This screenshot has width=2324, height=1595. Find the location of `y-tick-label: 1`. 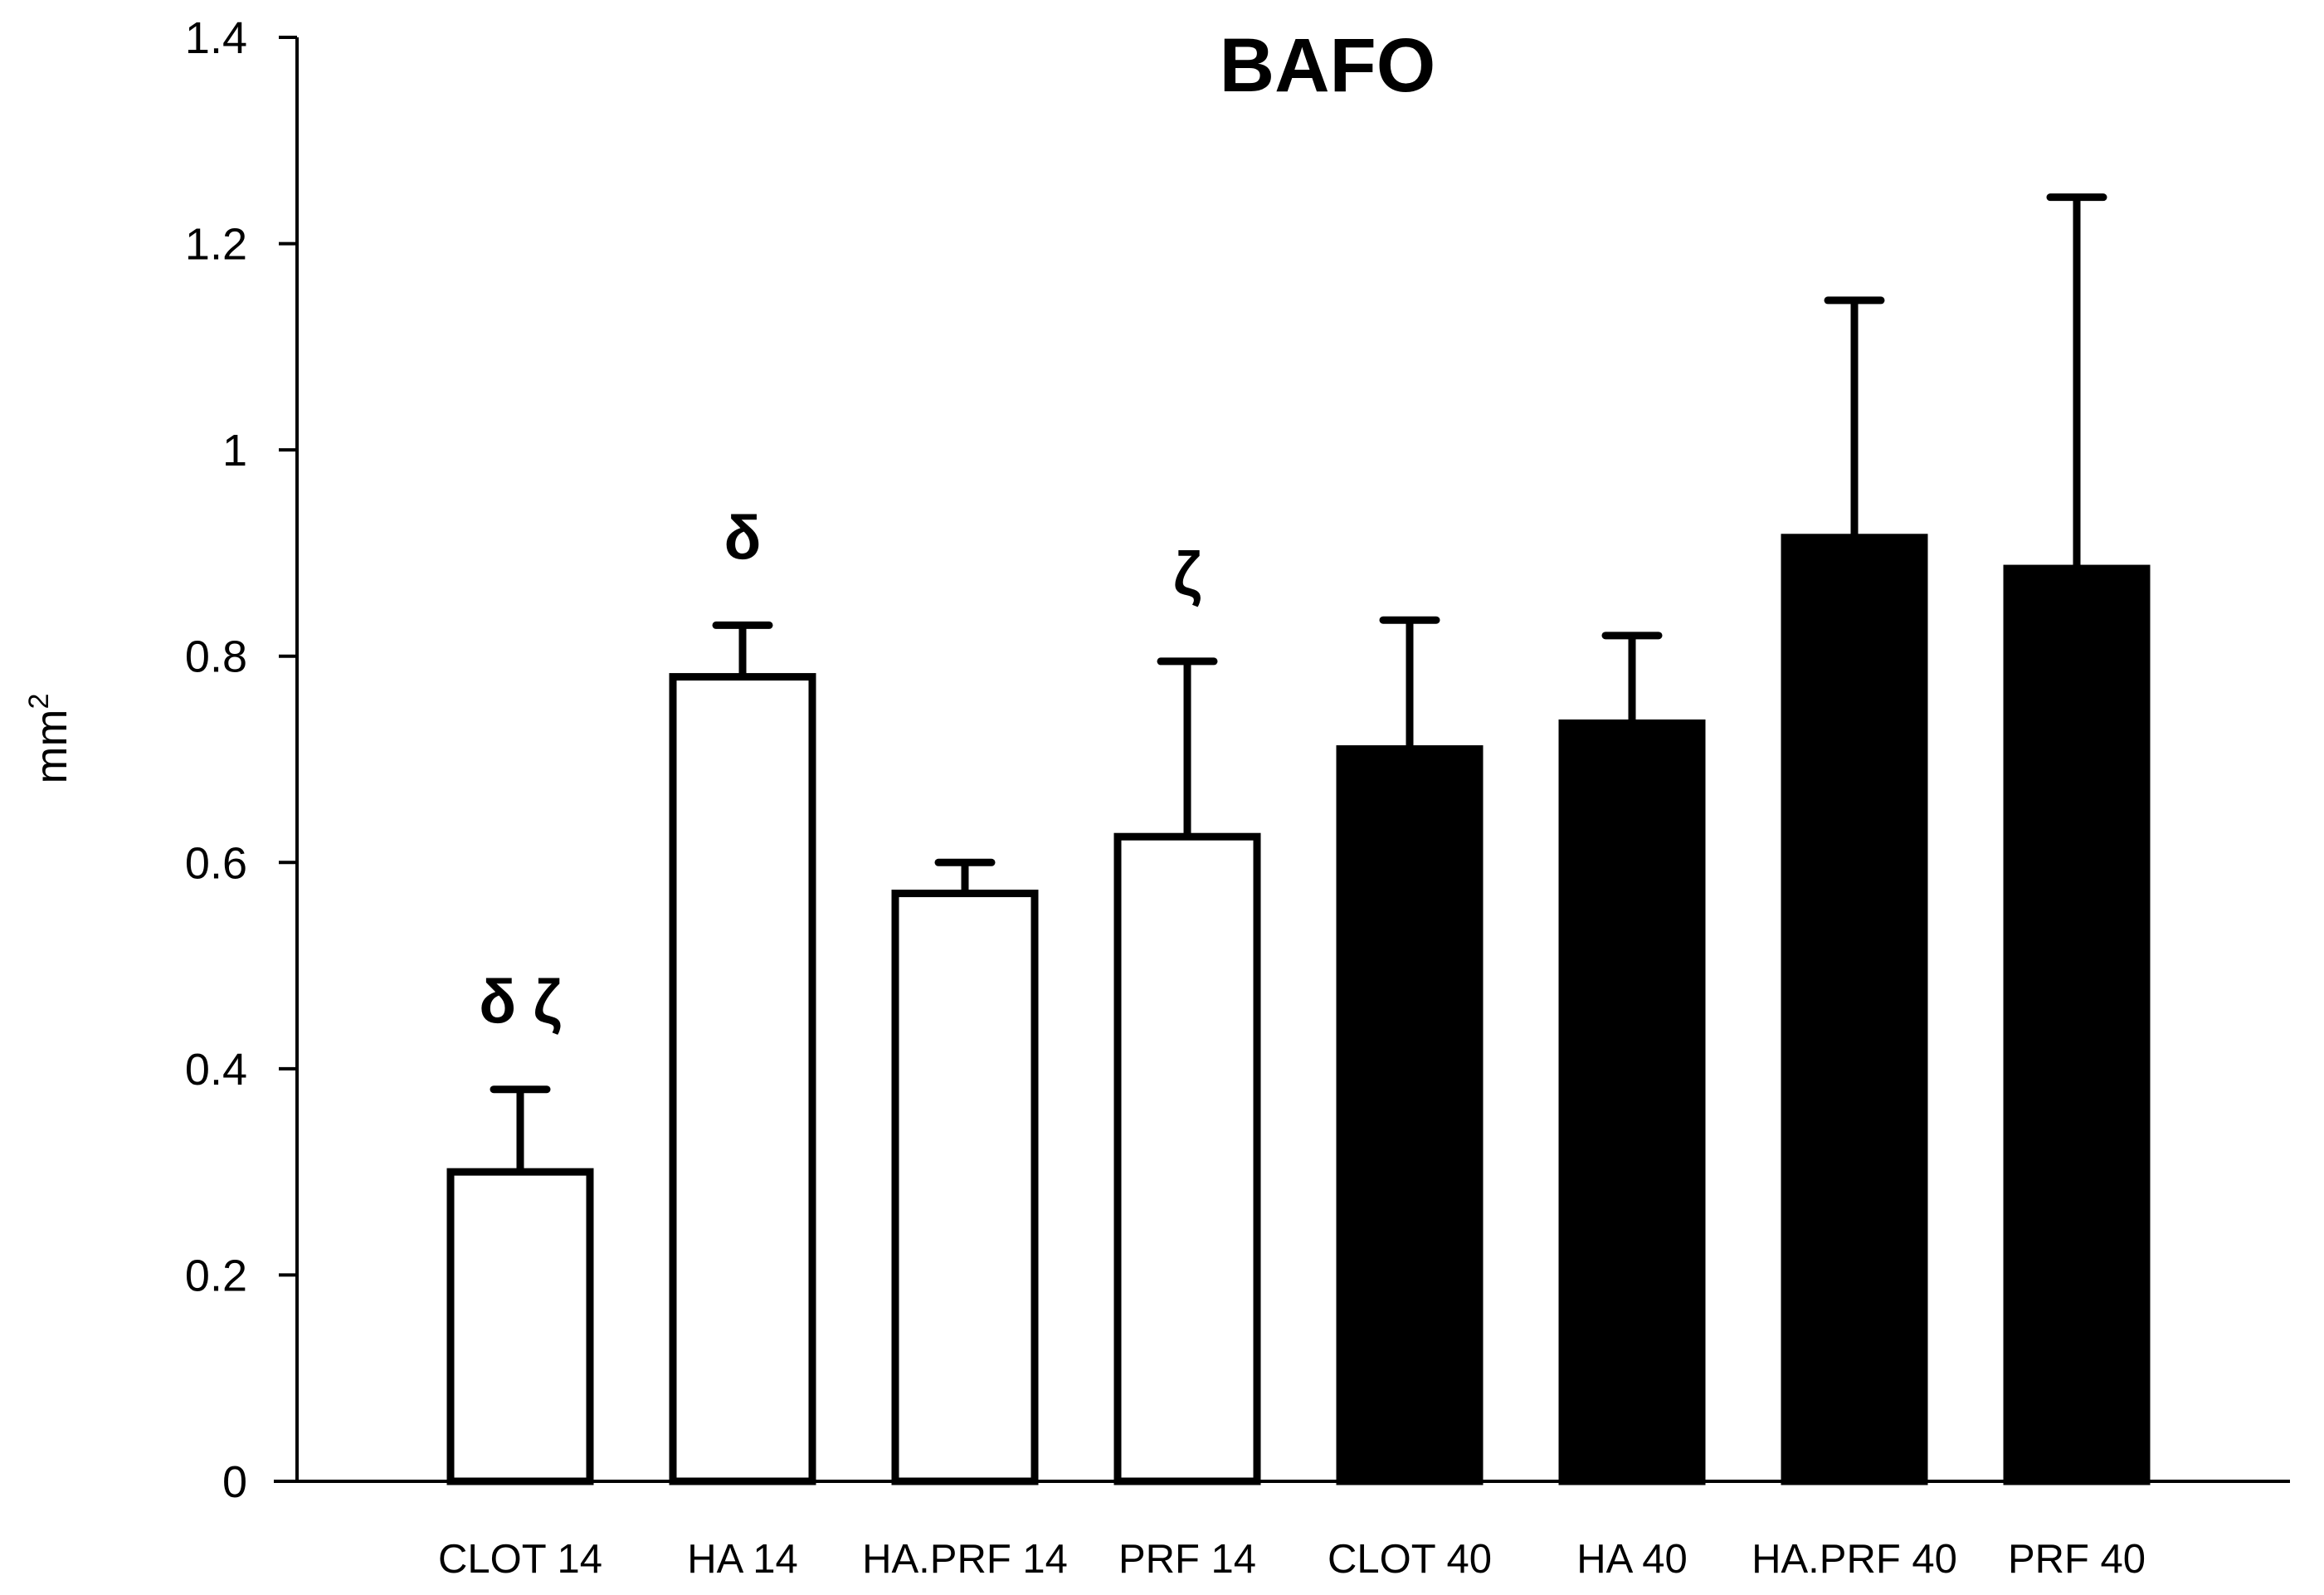

y-tick-label: 1 is located at coordinates (234, 451).